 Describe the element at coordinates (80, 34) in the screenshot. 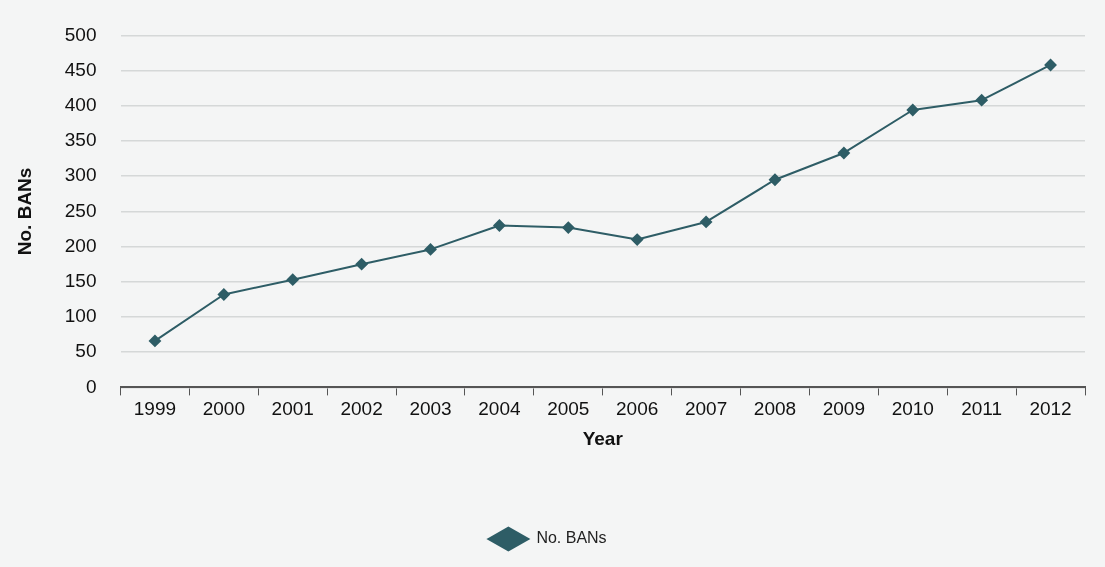

I see `y-tick-label: 500` at that location.